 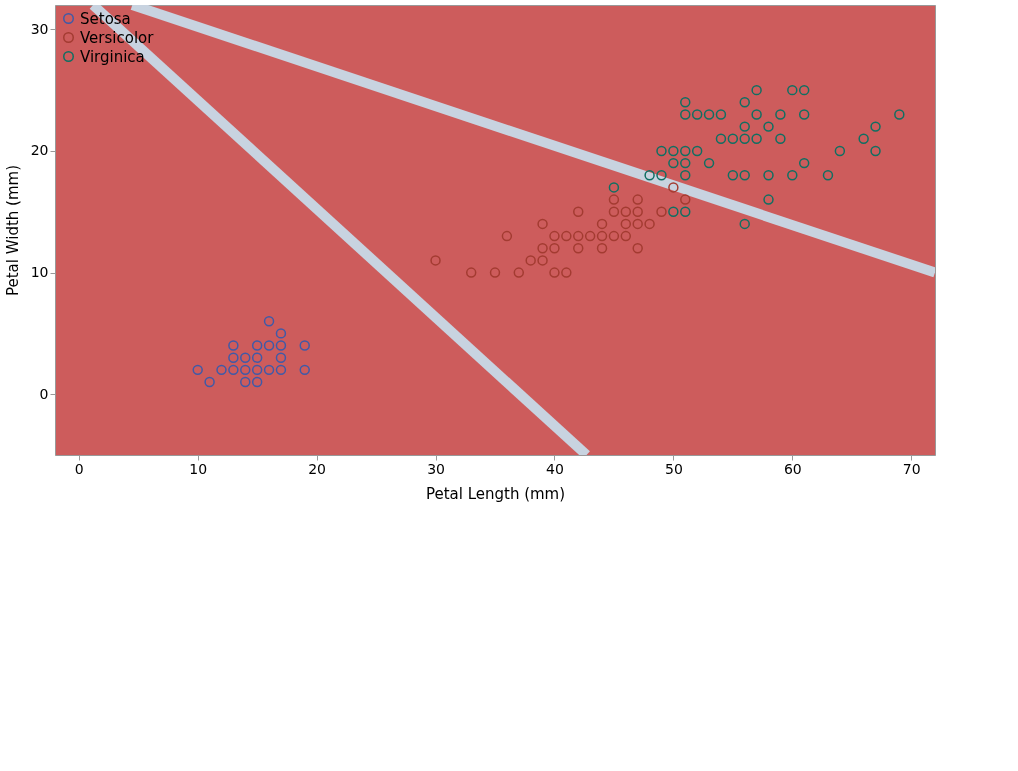 What do you see at coordinates (198, 468) in the screenshot?
I see `x-tick-label: 10` at bounding box center [198, 468].